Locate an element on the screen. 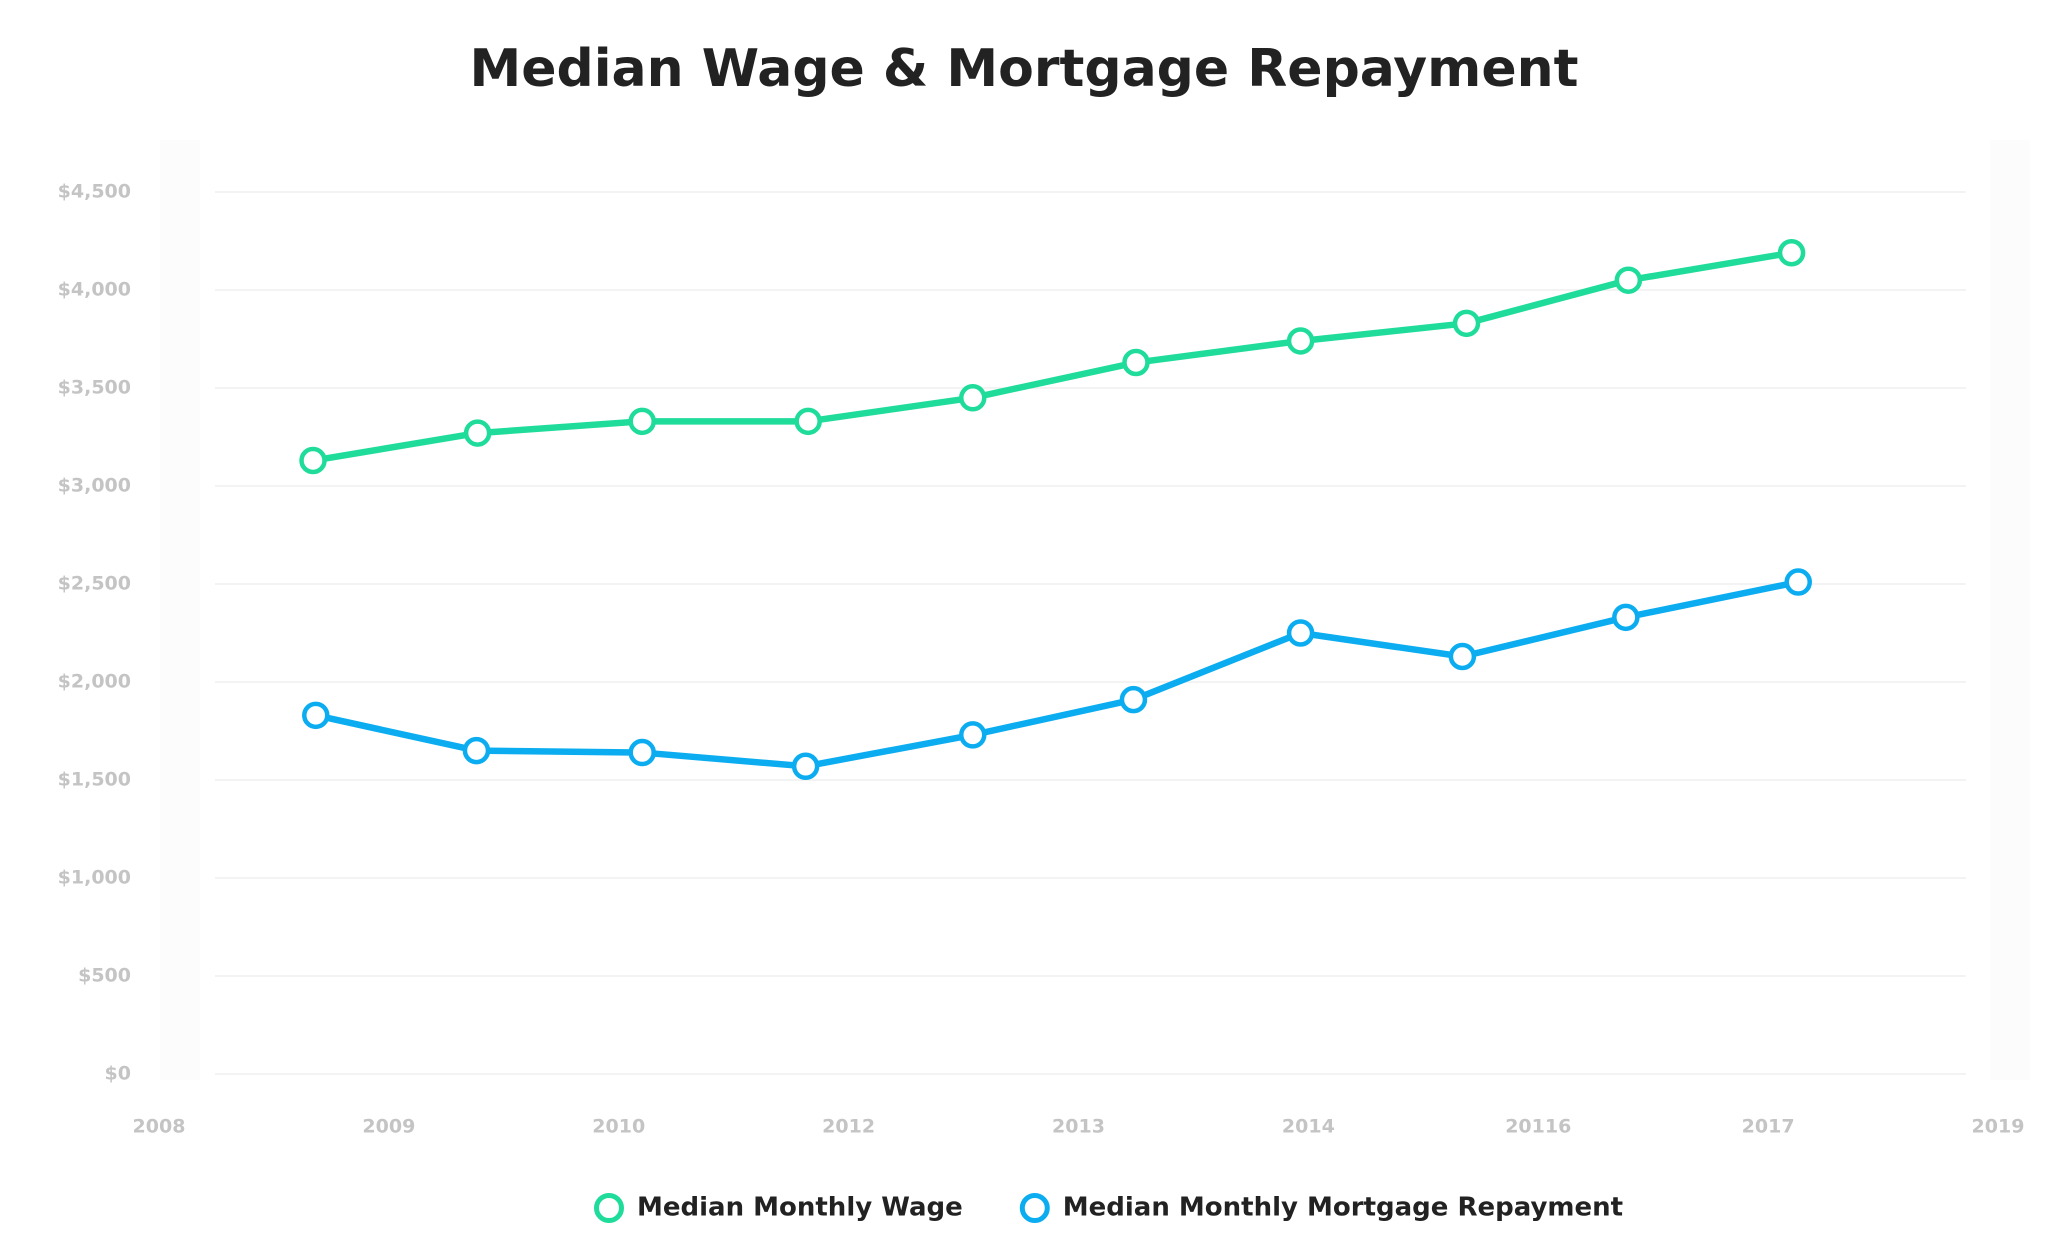 The image size is (2048, 1258). y-tick-label: $2,000 is located at coordinates (94, 682).